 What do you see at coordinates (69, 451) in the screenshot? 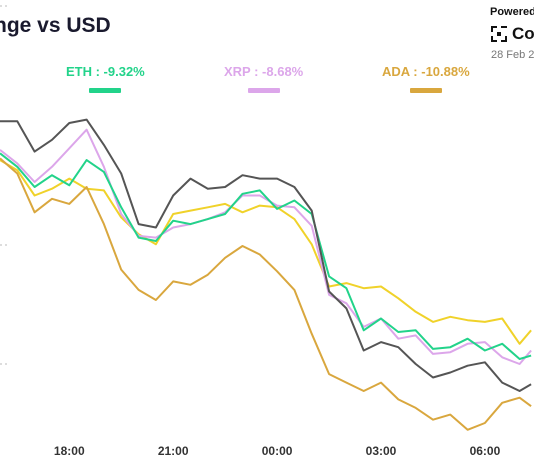
I see `x-tick-label: 18:00` at bounding box center [69, 451].